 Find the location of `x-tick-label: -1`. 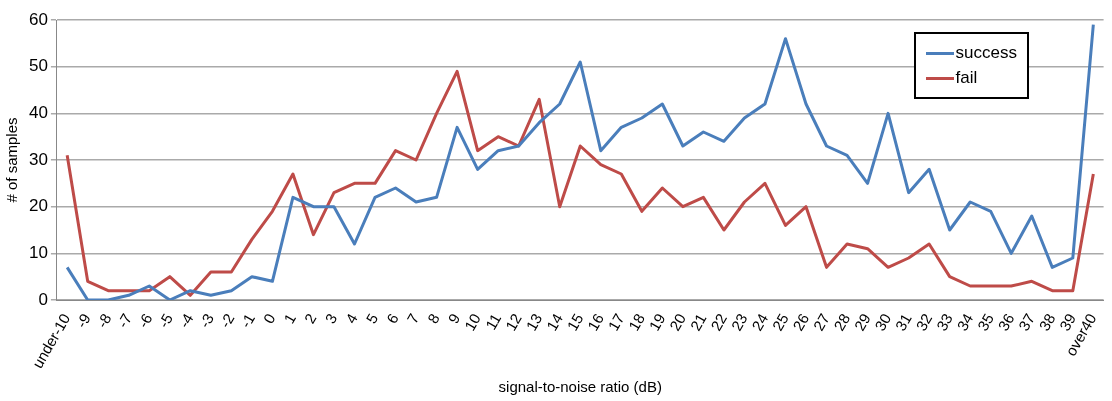

x-tick-label: -1 is located at coordinates (247, 320).